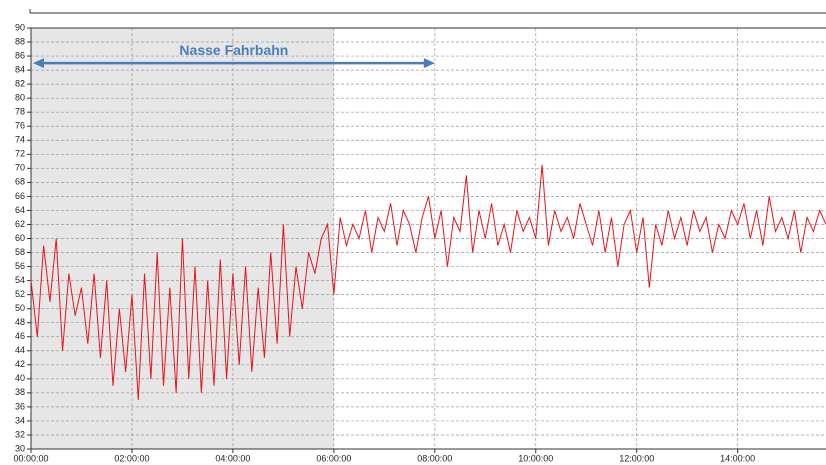 This screenshot has height=465, width=826. What do you see at coordinates (20, 308) in the screenshot?
I see `y-tick-label: 50` at bounding box center [20, 308].